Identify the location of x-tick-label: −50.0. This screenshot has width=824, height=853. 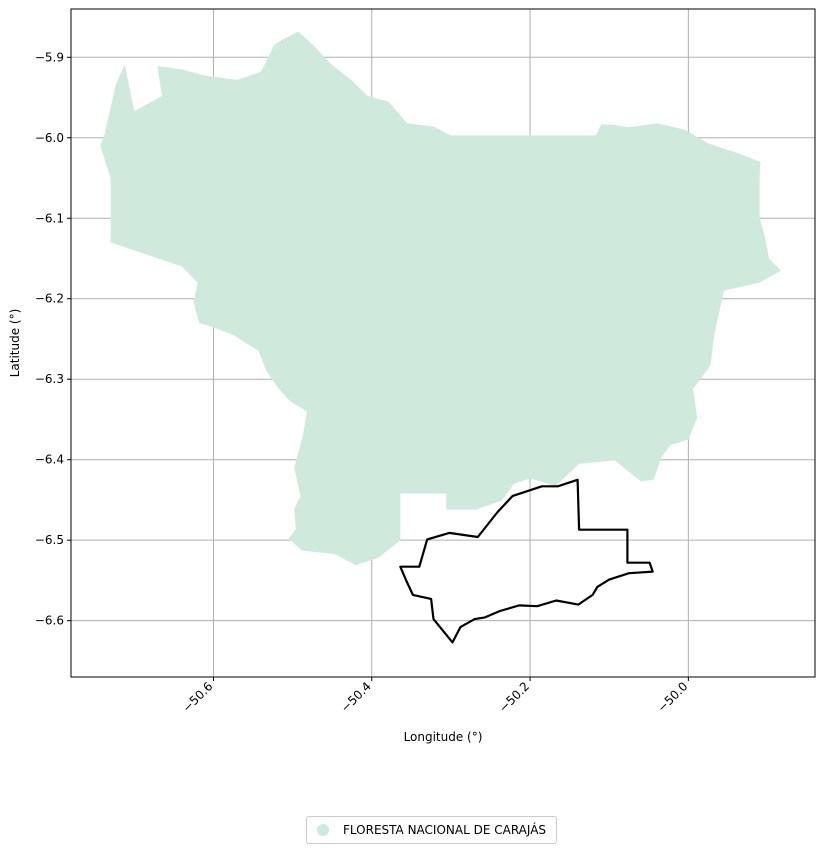
(673, 697).